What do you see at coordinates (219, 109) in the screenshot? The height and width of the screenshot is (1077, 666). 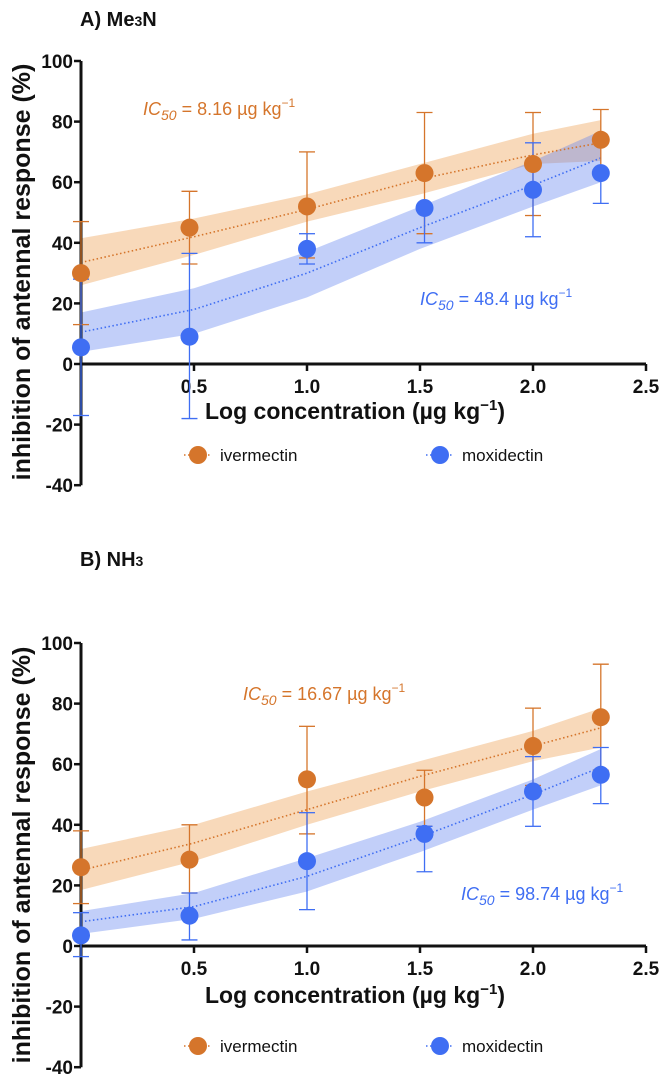 I see `ivermectin-ic50-annotation: IC50 = 8.16 µg kg−1` at bounding box center [219, 109].